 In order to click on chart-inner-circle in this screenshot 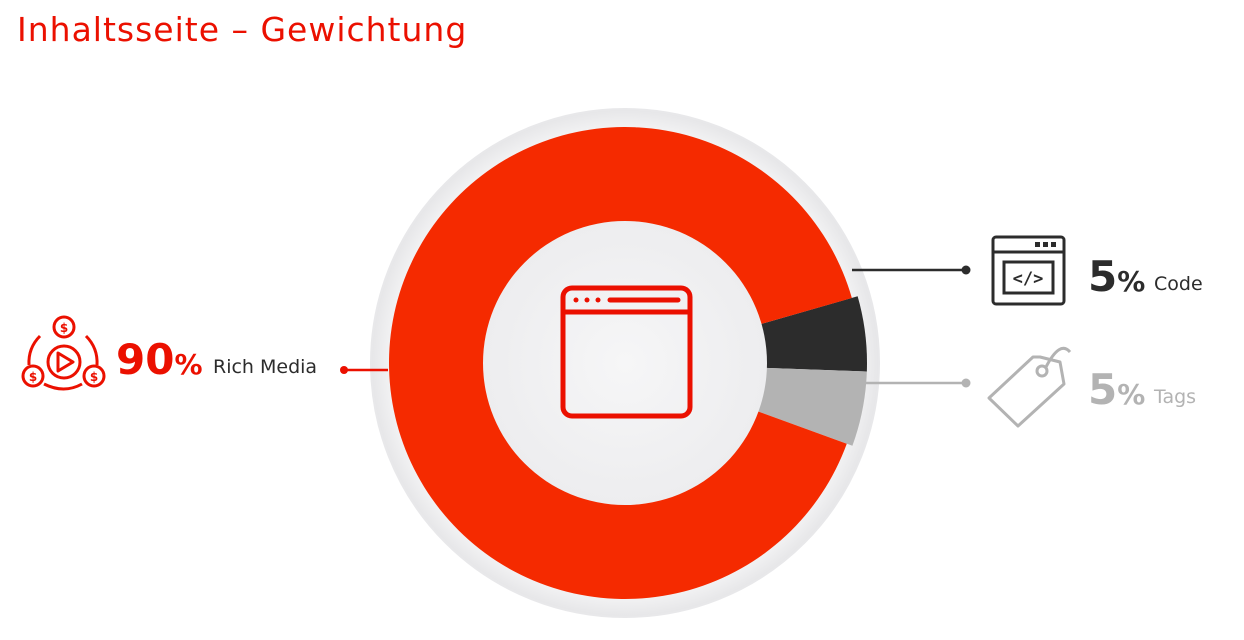, I will do `click(625, 363)`.